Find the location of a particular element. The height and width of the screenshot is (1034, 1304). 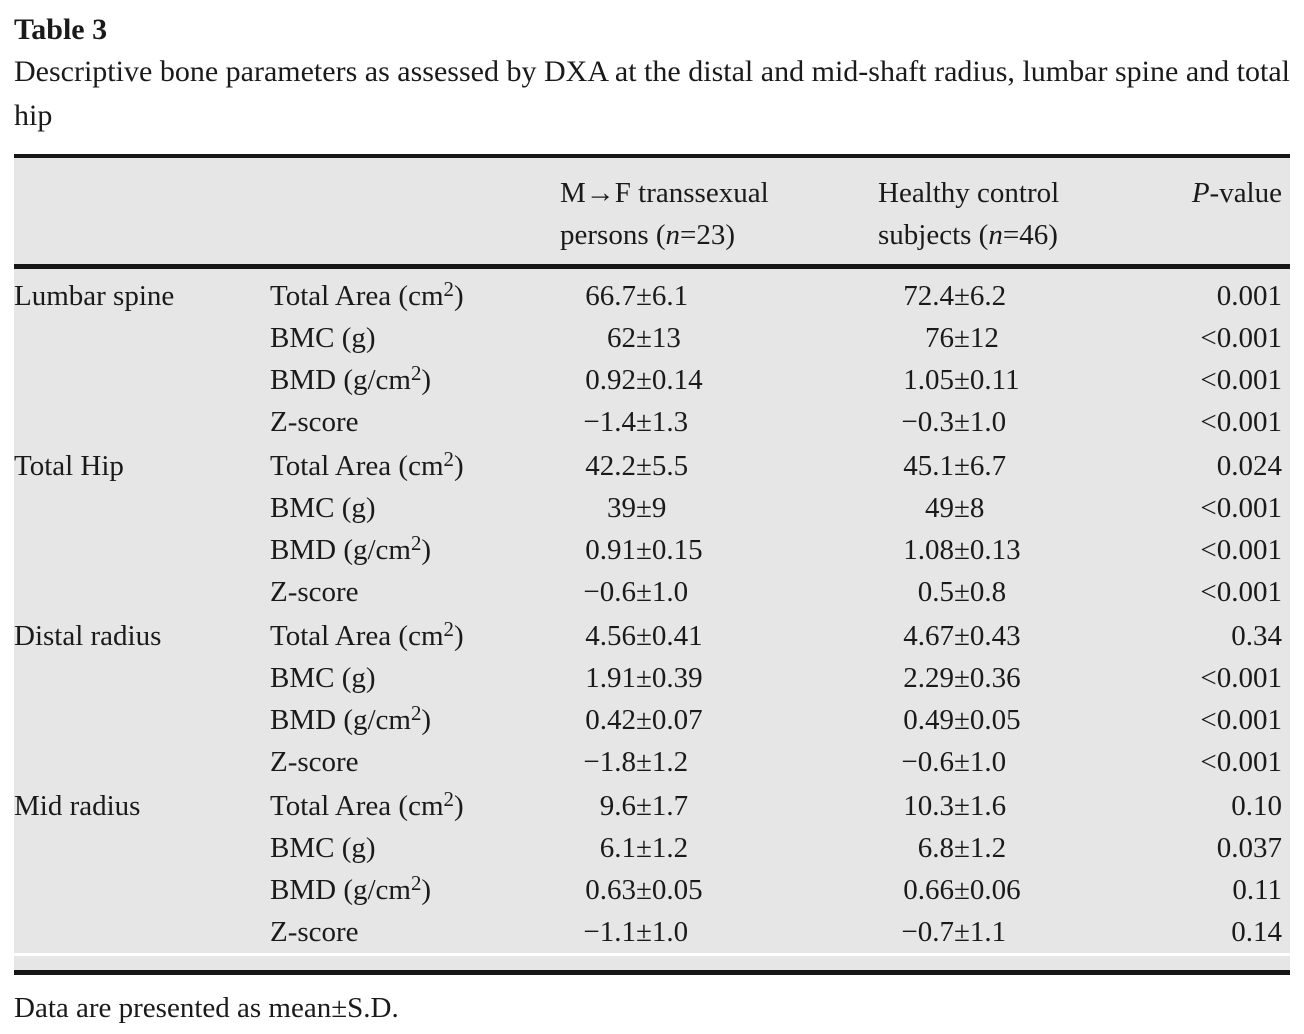

value-sd: 1.0 is located at coordinates (670, 932).